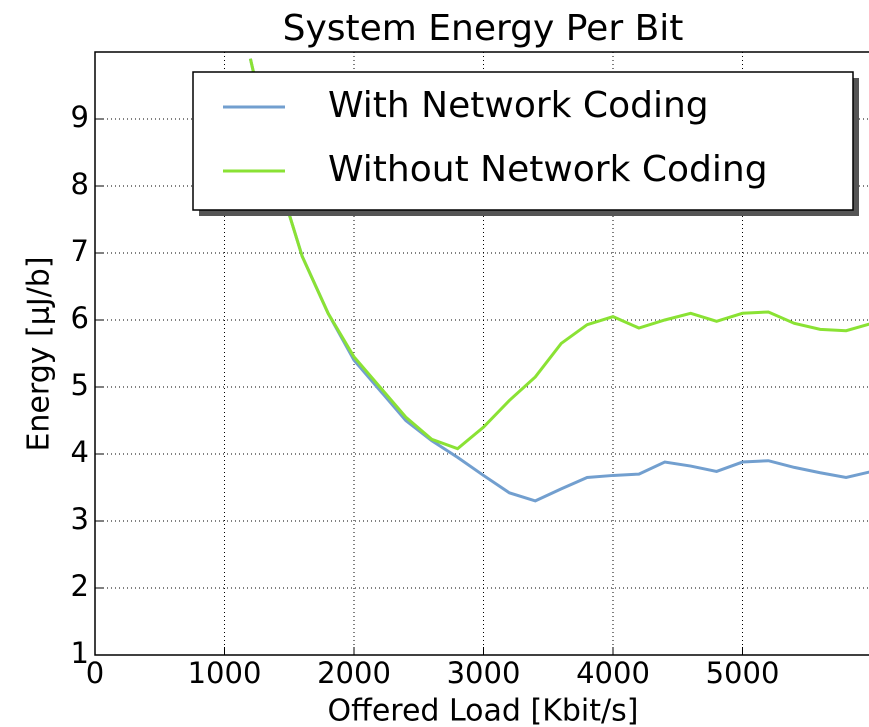 The height and width of the screenshot is (727, 869). What do you see at coordinates (95, 673) in the screenshot?
I see `x-tick-label: 0` at bounding box center [95, 673].